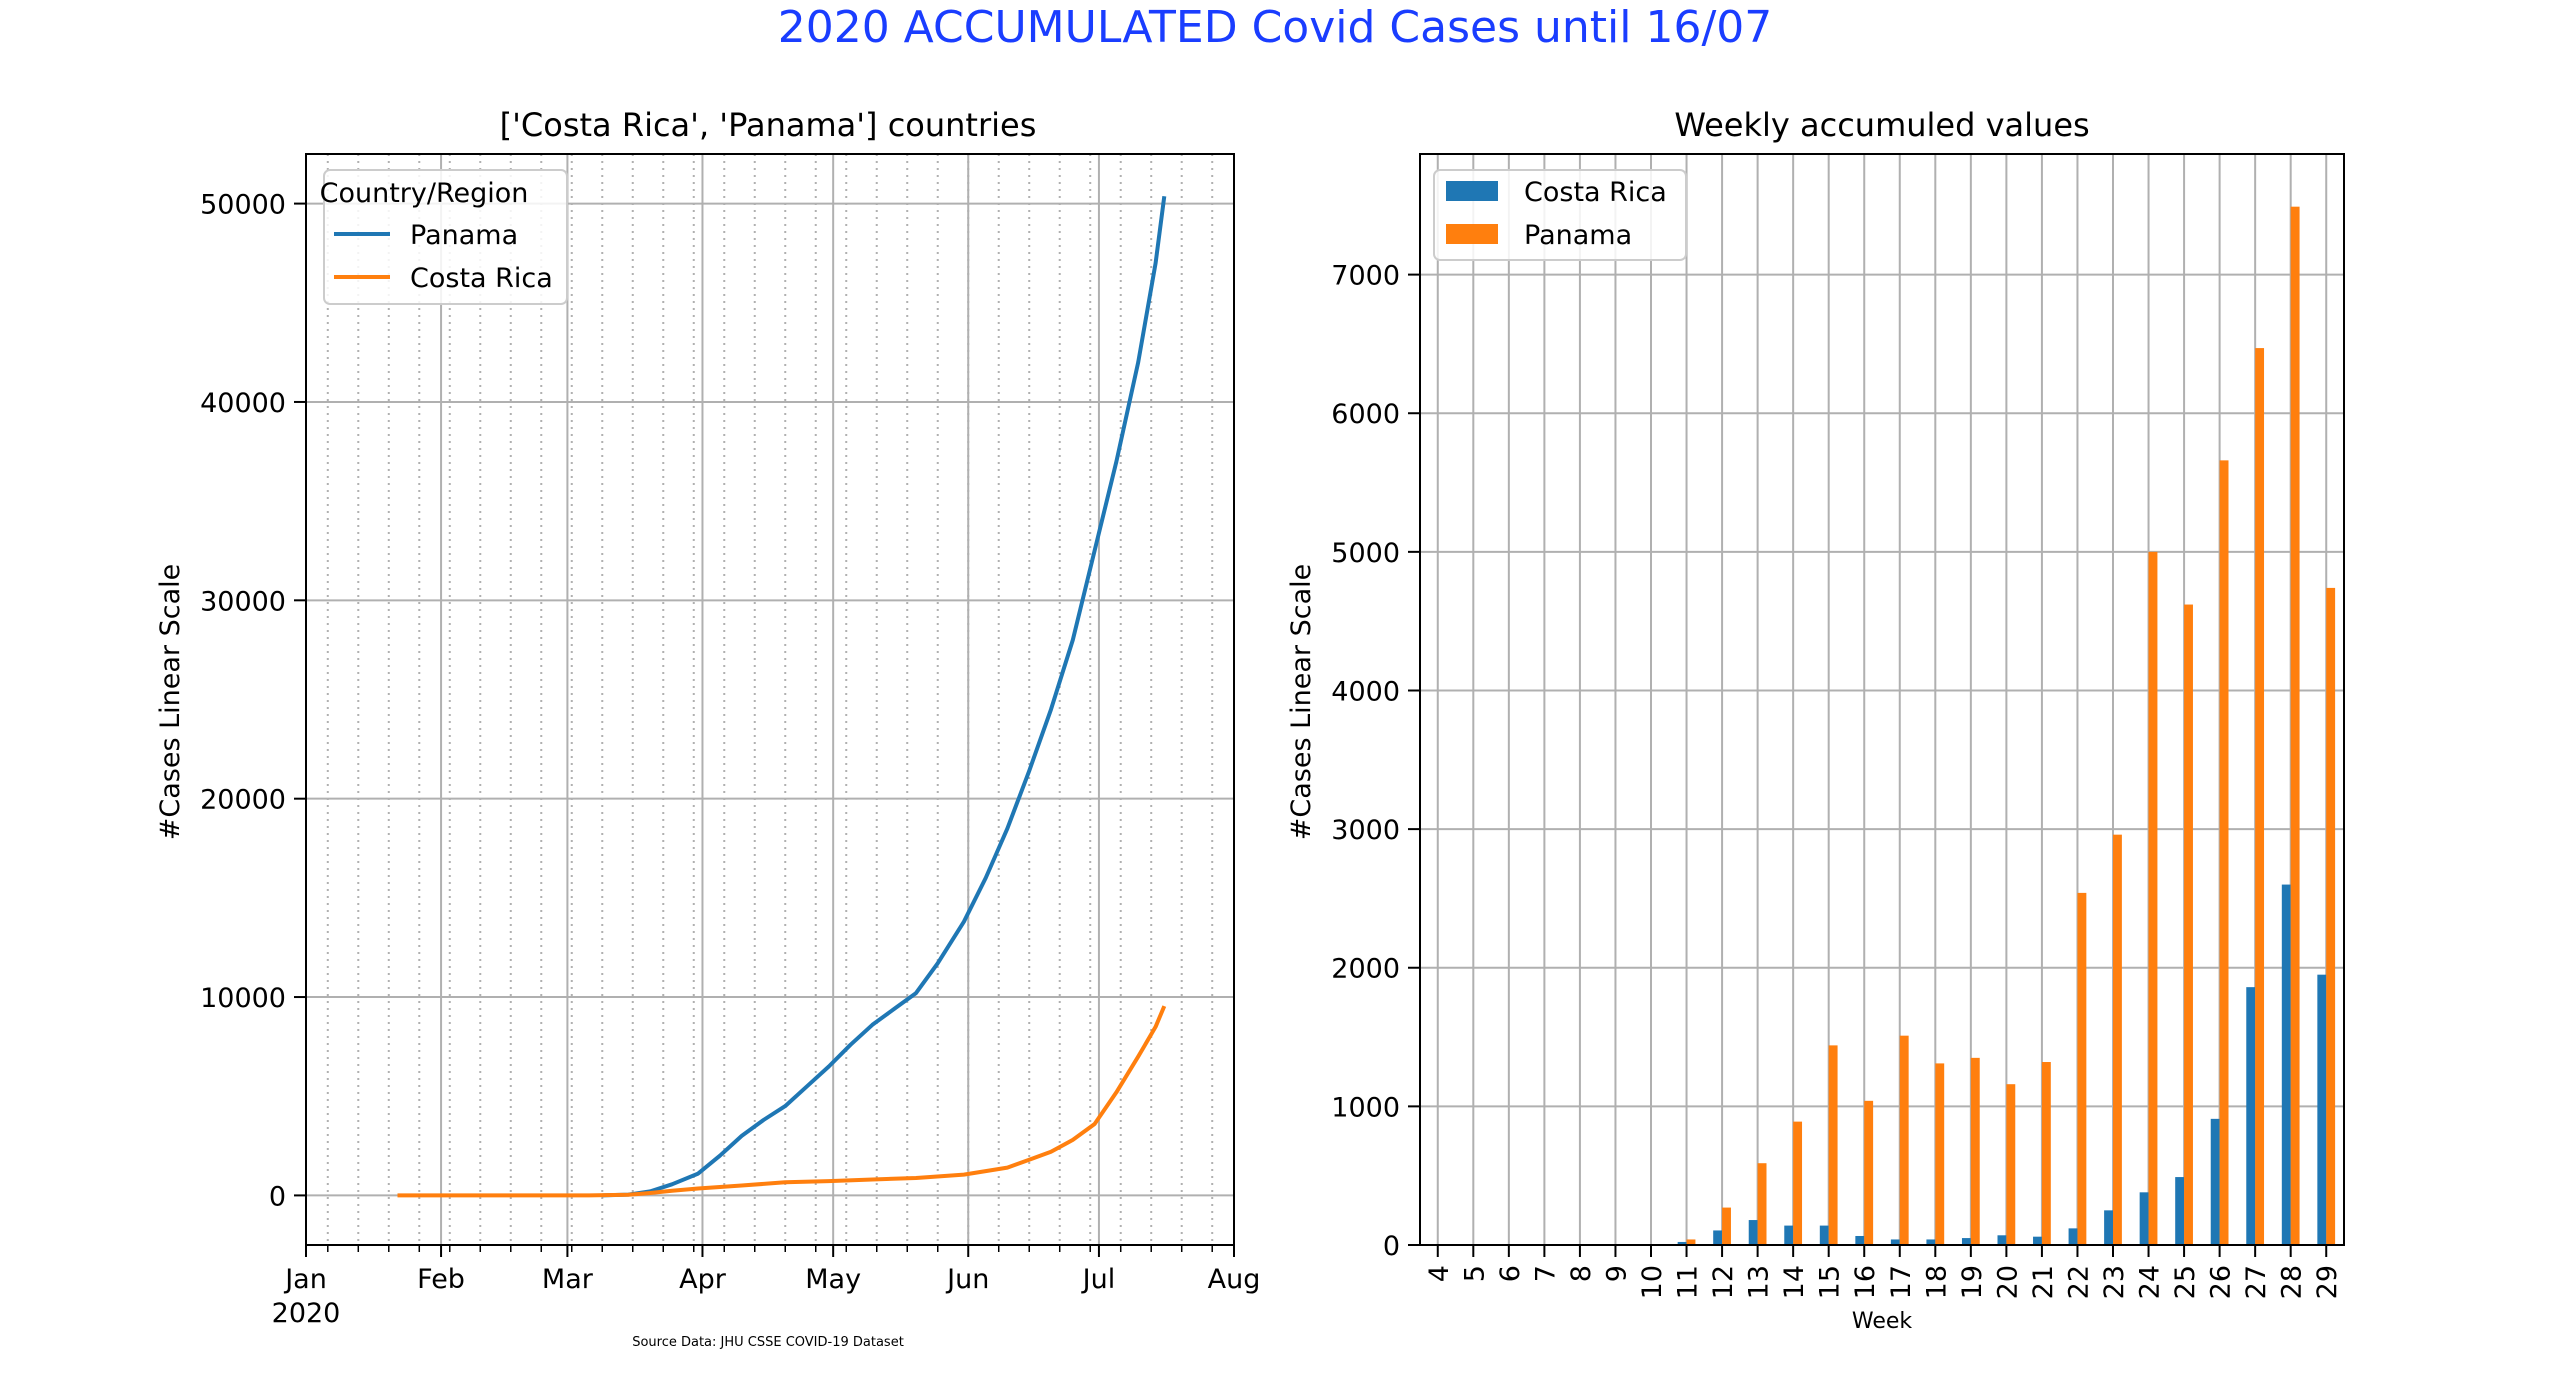 This screenshot has width=2550, height=1376. I want to click on y-tick-label: 20000, so click(243, 800).